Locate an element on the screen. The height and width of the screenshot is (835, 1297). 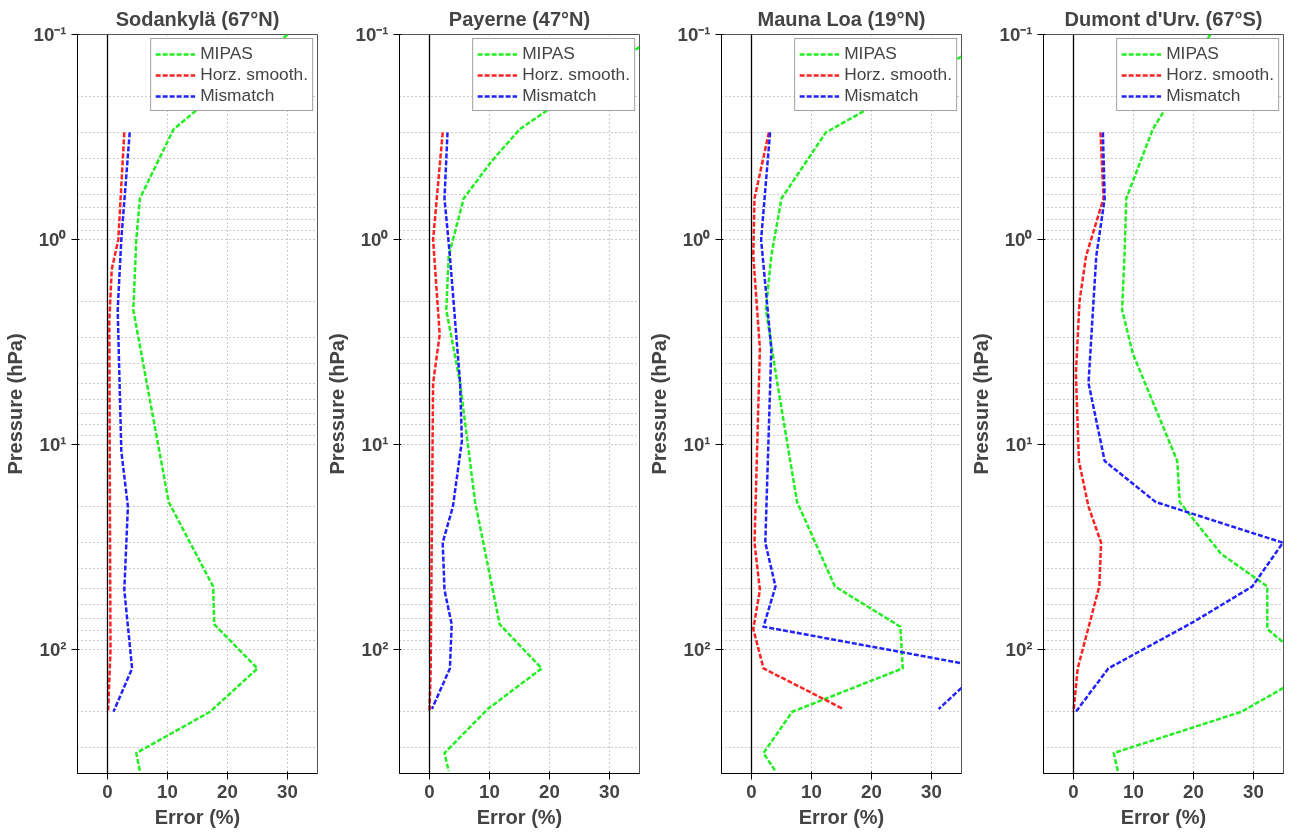
chart-title: Payerne (47°N) is located at coordinates (519, 18).